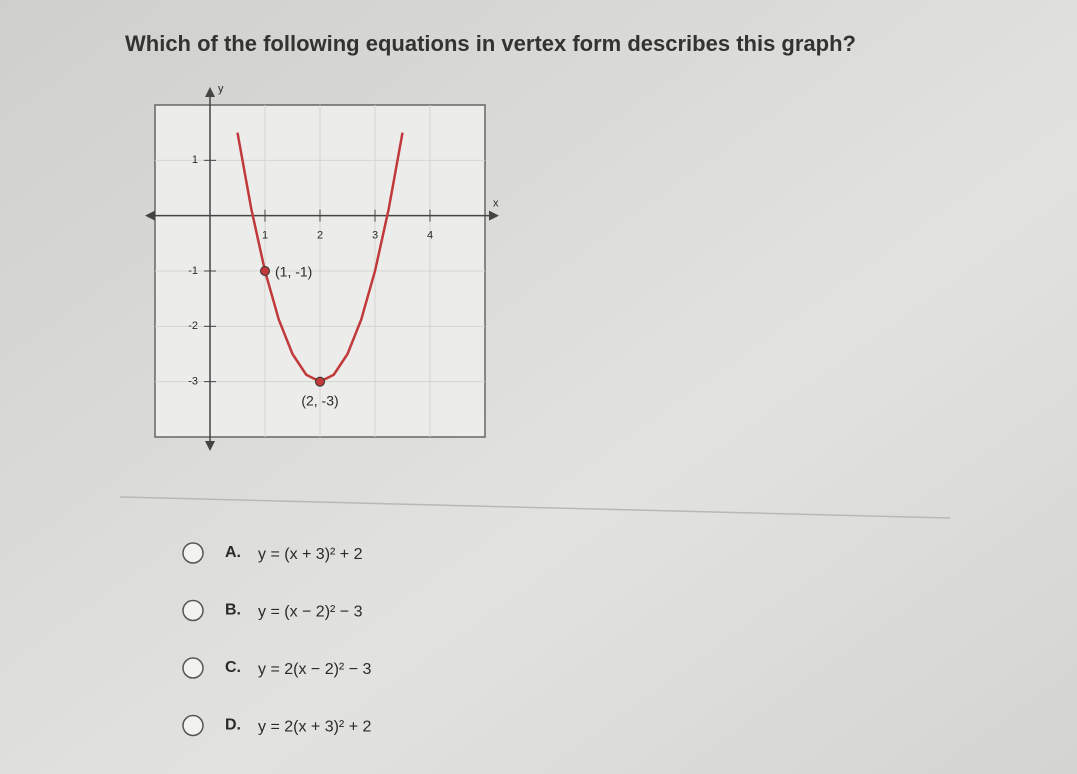 The height and width of the screenshot is (774, 1077). Describe the element at coordinates (233, 667) in the screenshot. I see `option-letter: C.` at that location.